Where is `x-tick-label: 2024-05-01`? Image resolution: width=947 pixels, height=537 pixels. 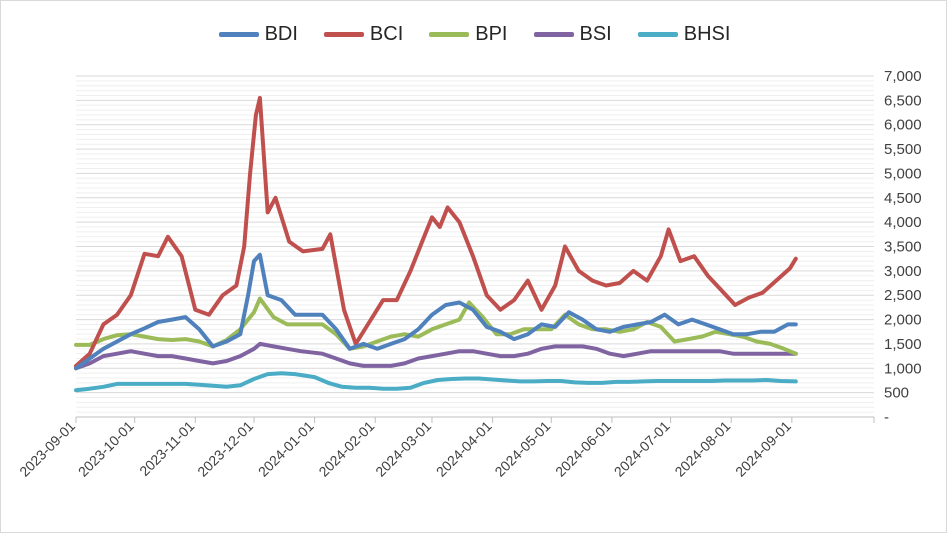
x-tick-label: 2024-05-01 is located at coordinates (522, 449).